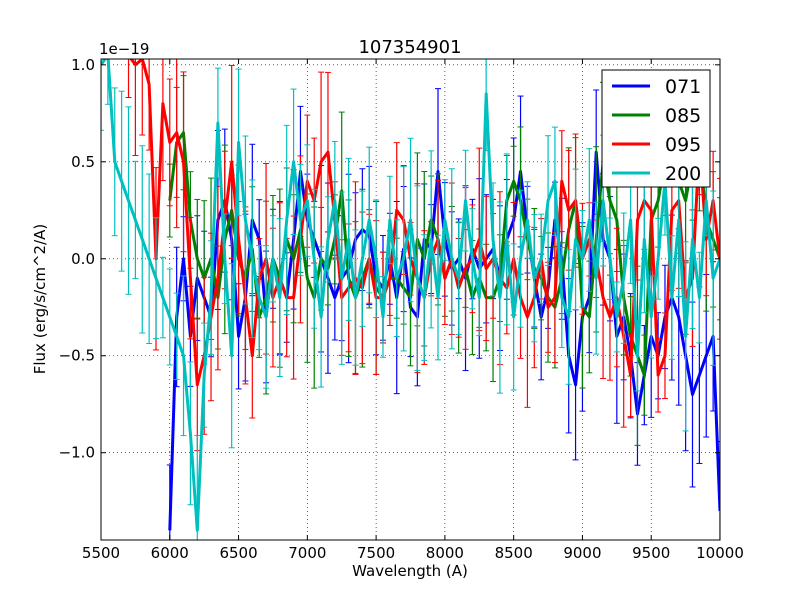 This screenshot has height=600, width=800. Describe the element at coordinates (101, 553) in the screenshot. I see `x-tick-label: 5500` at that location.